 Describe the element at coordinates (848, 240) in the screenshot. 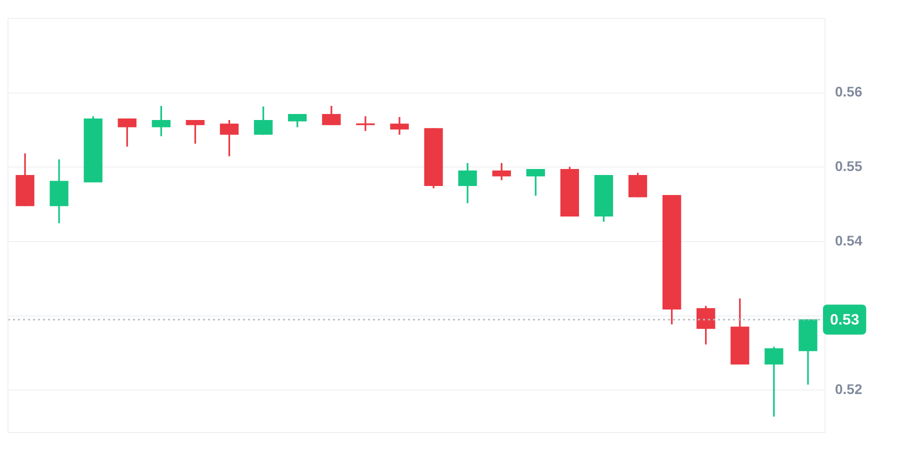

I see `y-tick-label: 0.54` at that location.